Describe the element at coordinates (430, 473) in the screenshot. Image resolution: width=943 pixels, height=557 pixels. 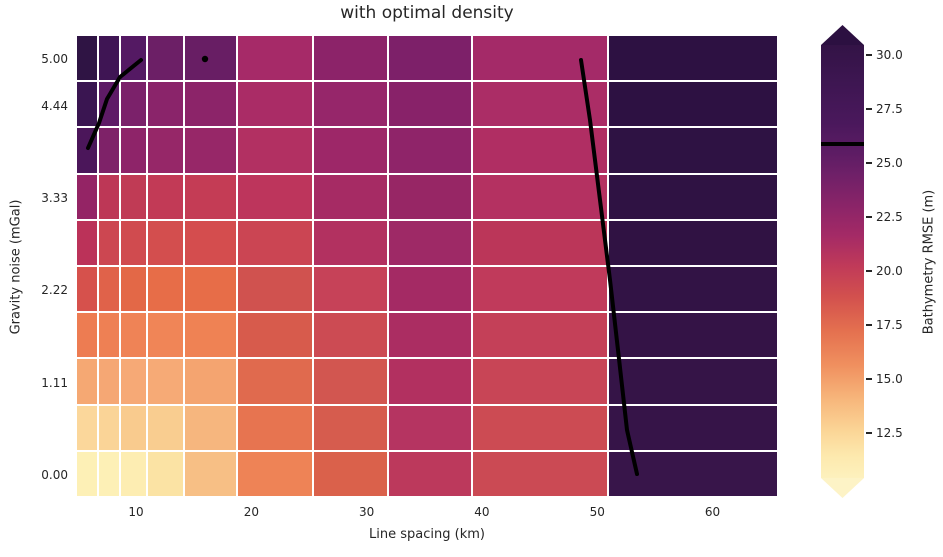
I see `heatmap-cell-r9-c7` at that location.